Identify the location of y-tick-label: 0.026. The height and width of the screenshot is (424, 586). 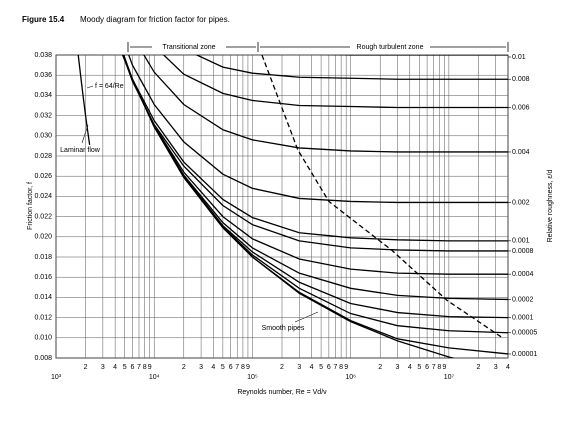
(43, 176).